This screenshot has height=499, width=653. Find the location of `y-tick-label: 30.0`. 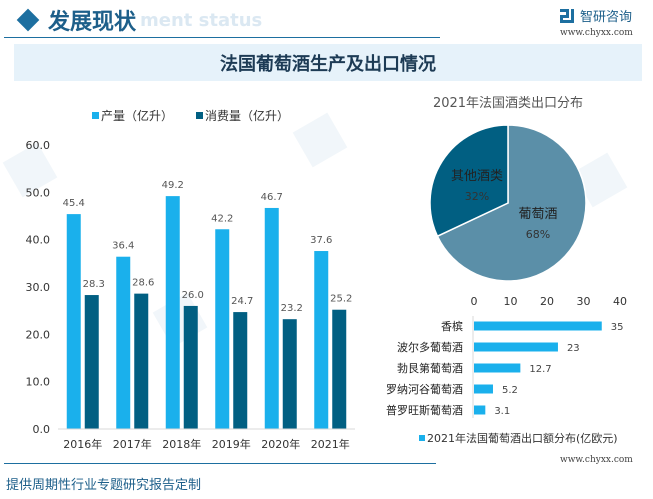

y-tick-label: 30.0 is located at coordinates (38, 287).